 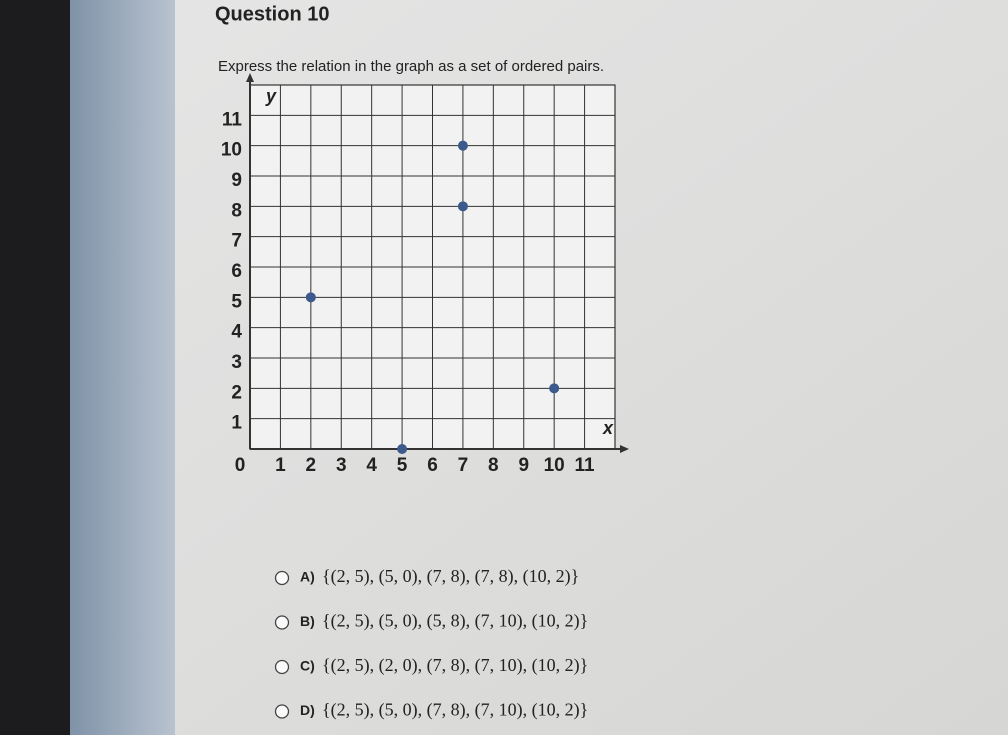 What do you see at coordinates (236, 362) in the screenshot?
I see `y-tick-label: 3` at bounding box center [236, 362].